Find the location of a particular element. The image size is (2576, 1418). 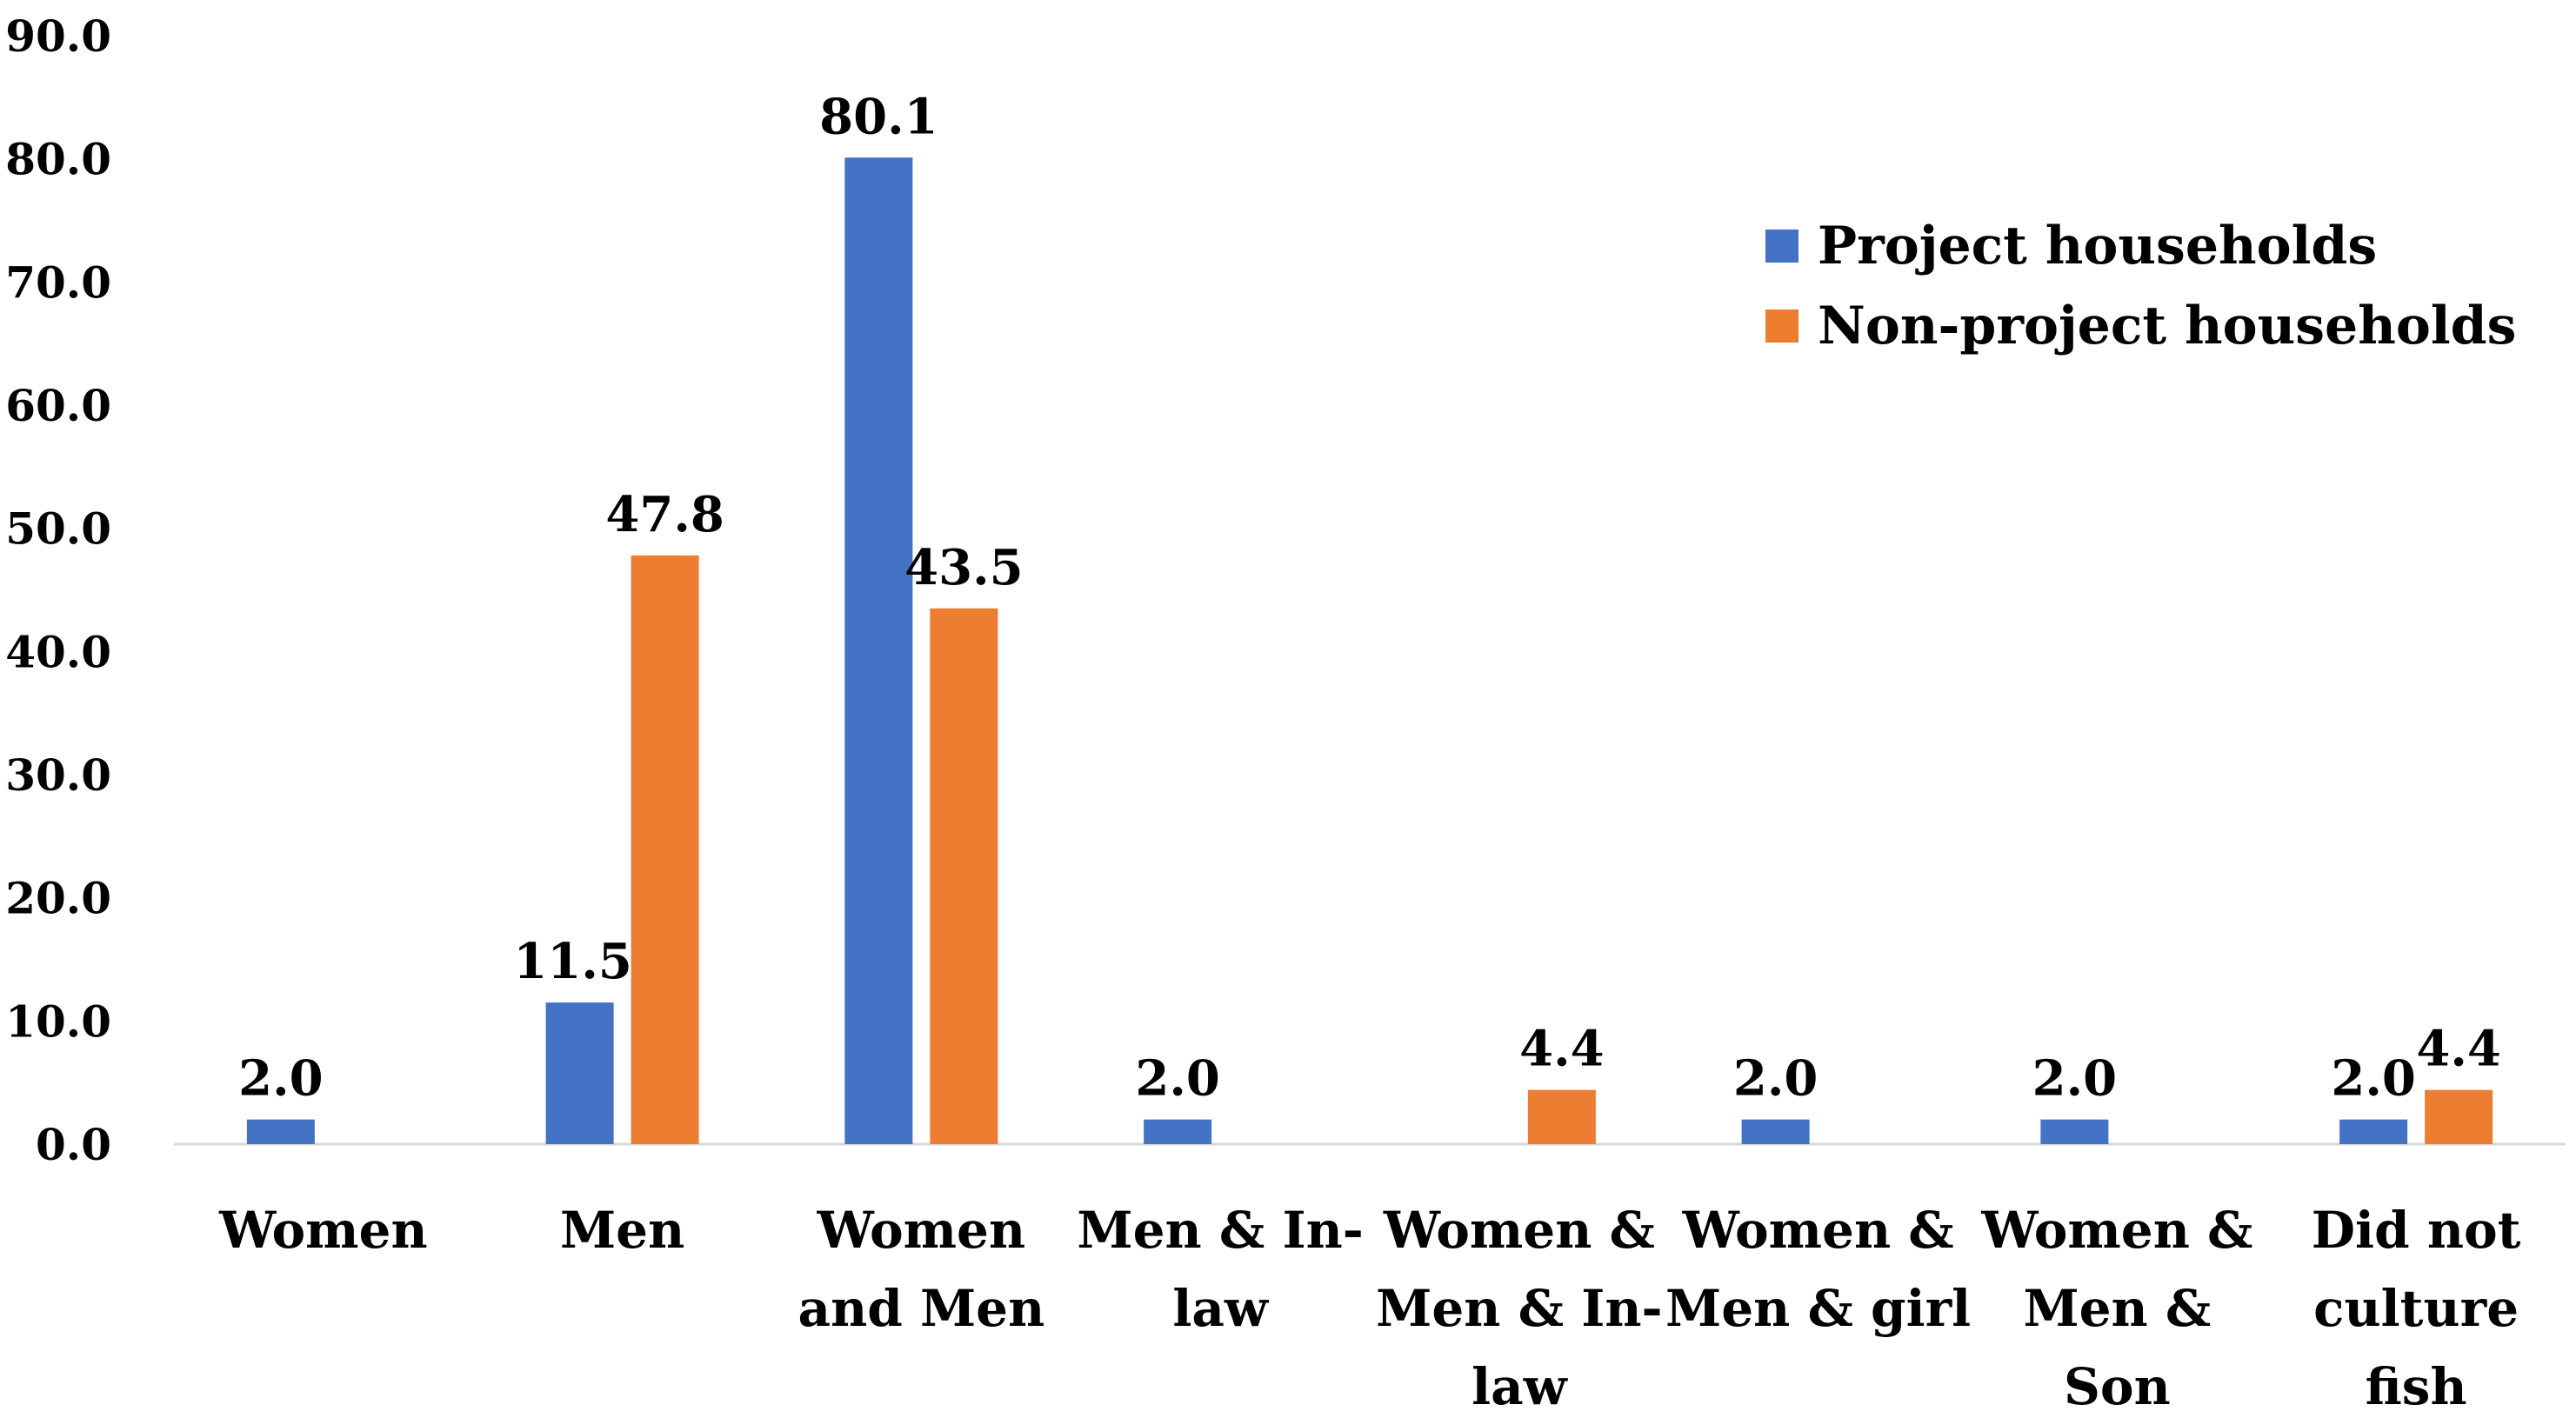

y-tick-label: 20.0 is located at coordinates (58, 898).